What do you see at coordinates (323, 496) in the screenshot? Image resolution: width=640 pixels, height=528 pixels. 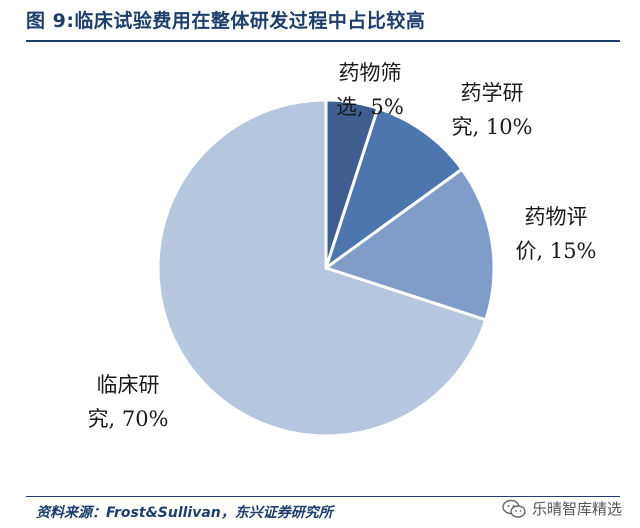 I see `source-divider` at bounding box center [323, 496].